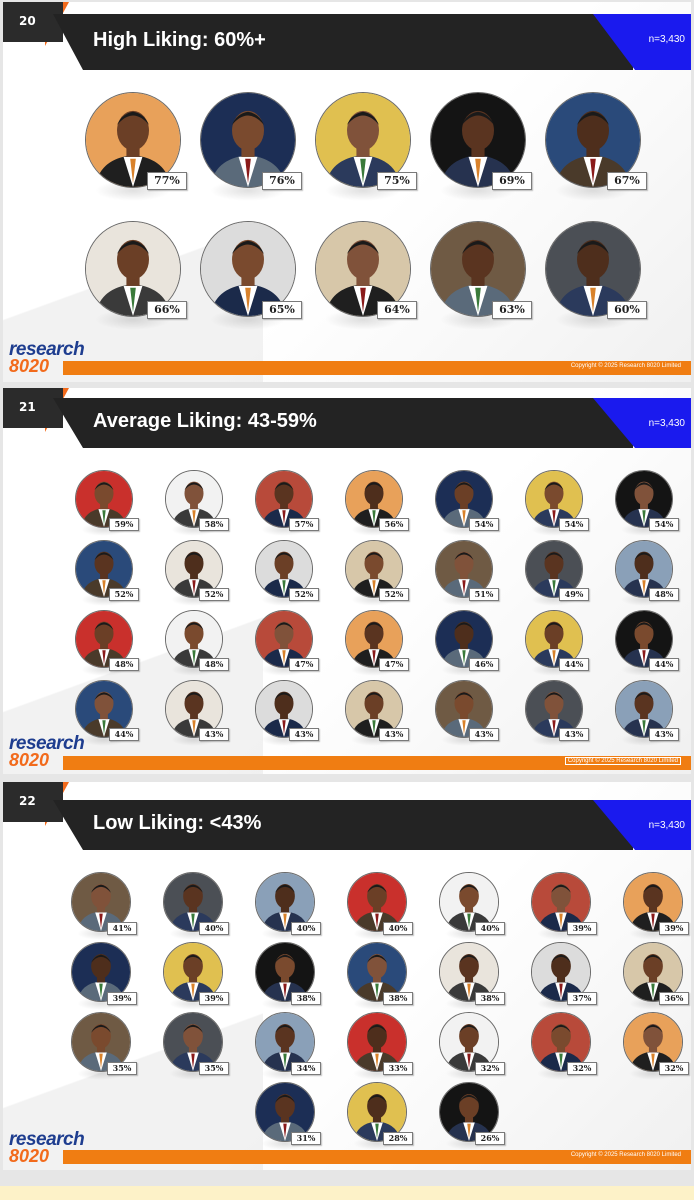  I want to click on politician-portrait: 59%, so click(107, 505).